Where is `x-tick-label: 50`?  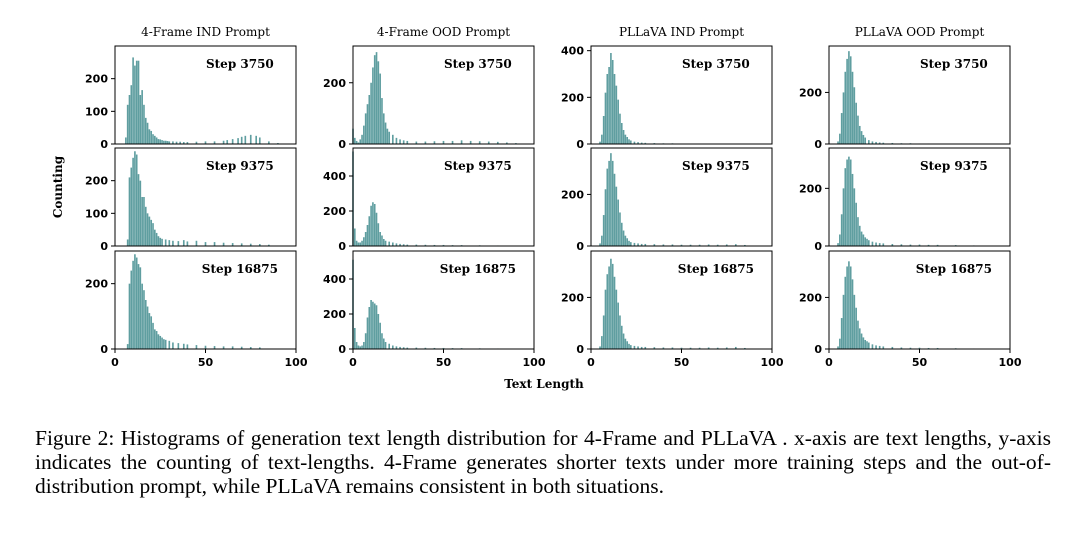
x-tick-label: 50 is located at coordinates (444, 362).